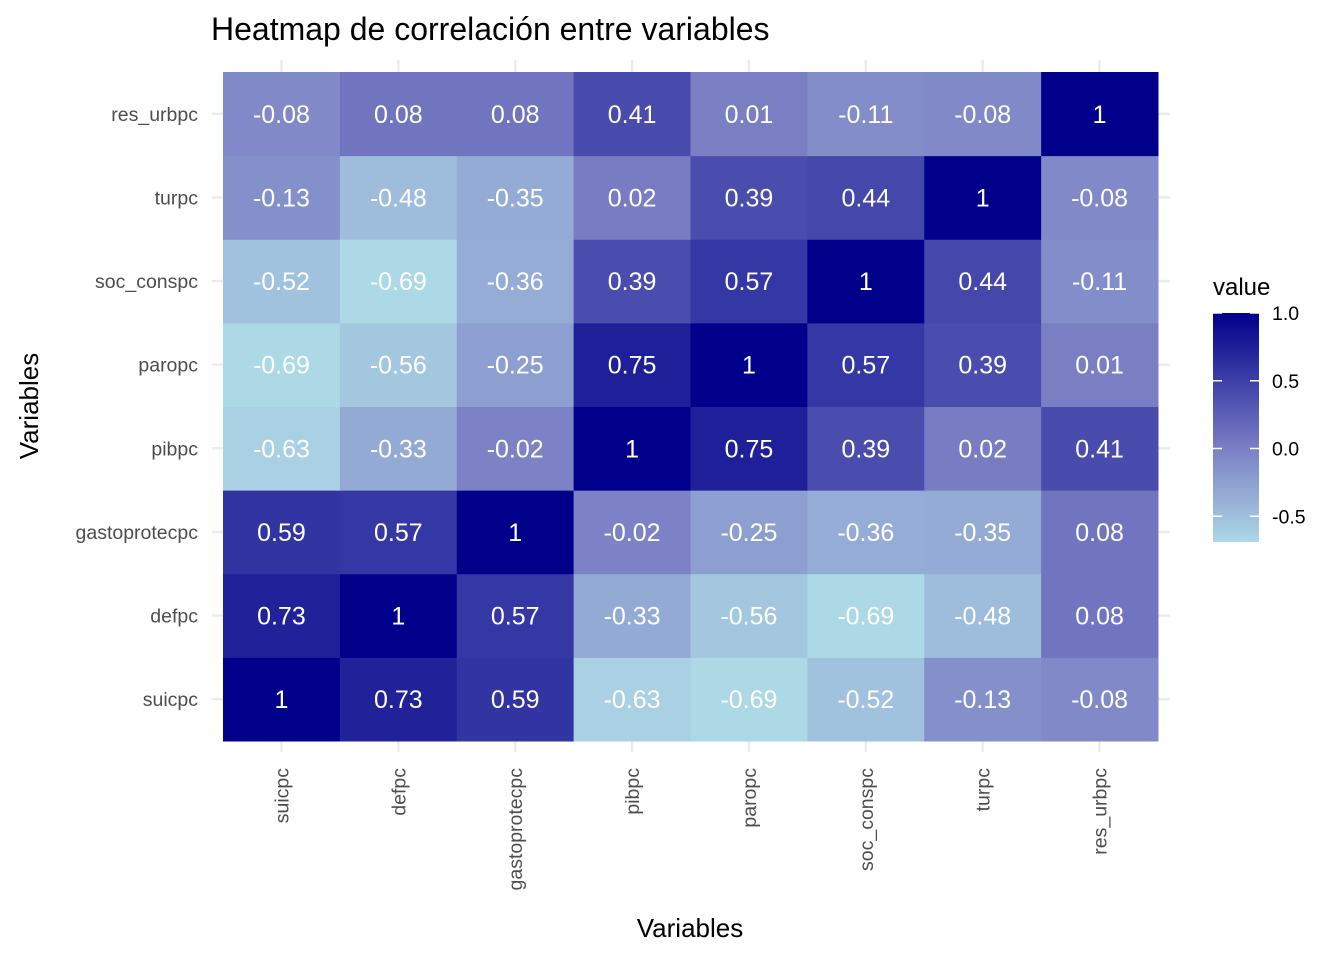 This screenshot has height=960, width=1344. What do you see at coordinates (749, 198) in the screenshot?
I see `cell-value-label: 0.39` at bounding box center [749, 198].